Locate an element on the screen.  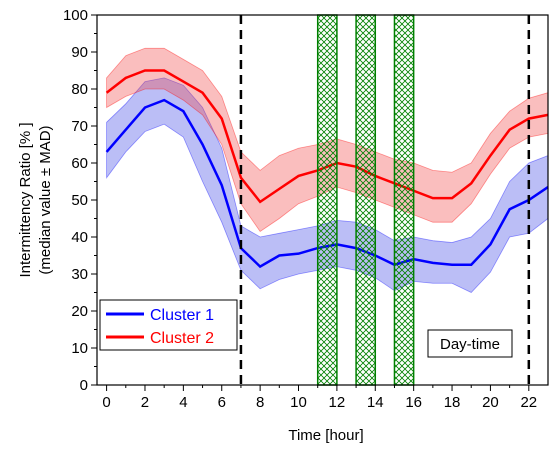
x-tick-label: 18 is located at coordinates (452, 402).